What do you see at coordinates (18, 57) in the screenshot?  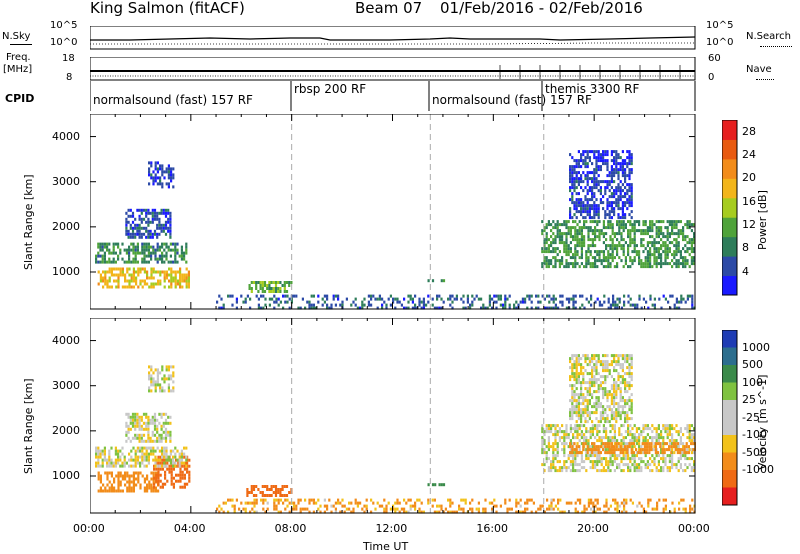 I see `freq-label-1: Freq.` at bounding box center [18, 57].